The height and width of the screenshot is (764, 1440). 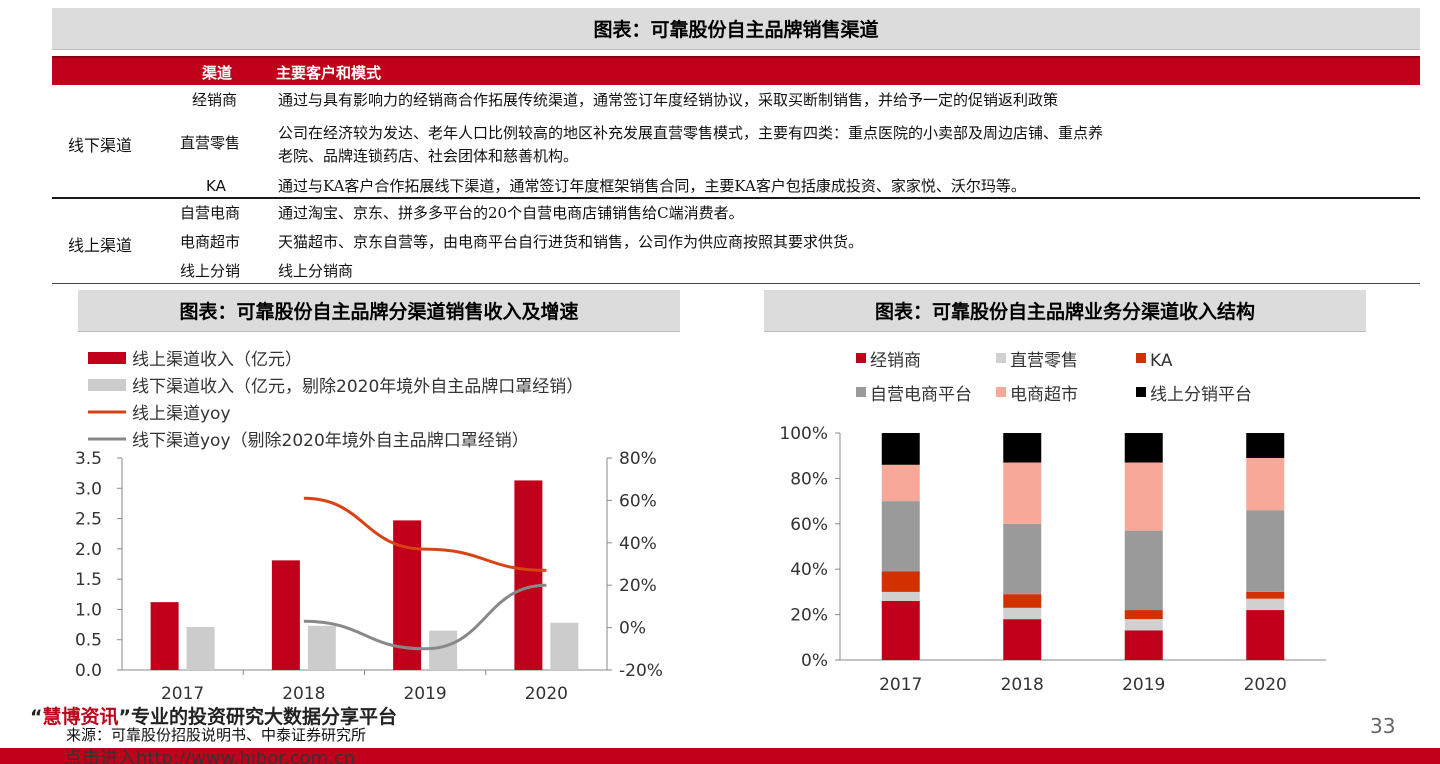 What do you see at coordinates (1383, 726) in the screenshot?
I see `page-number: 33` at bounding box center [1383, 726].